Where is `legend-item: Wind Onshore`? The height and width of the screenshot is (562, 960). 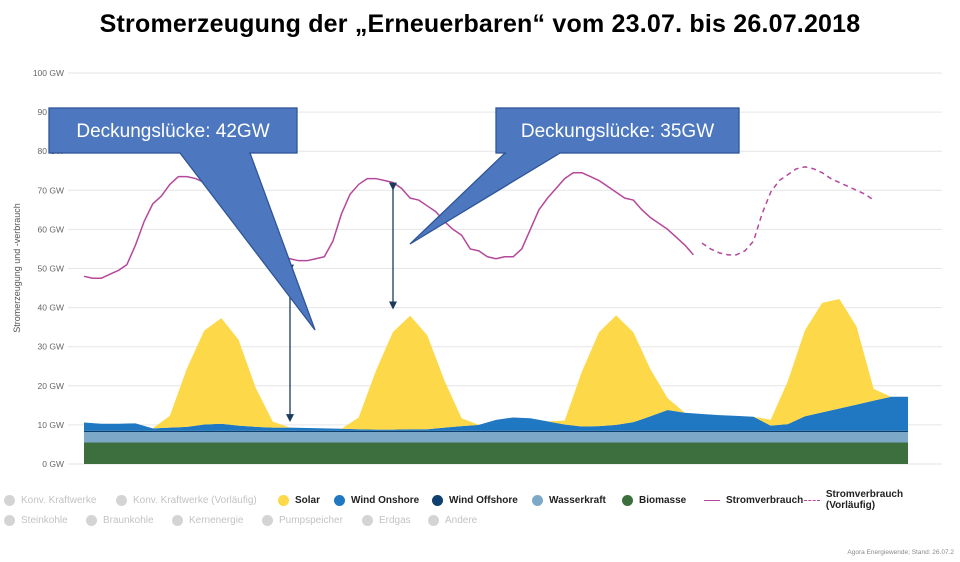 legend-item: Wind Onshore is located at coordinates (376, 500).